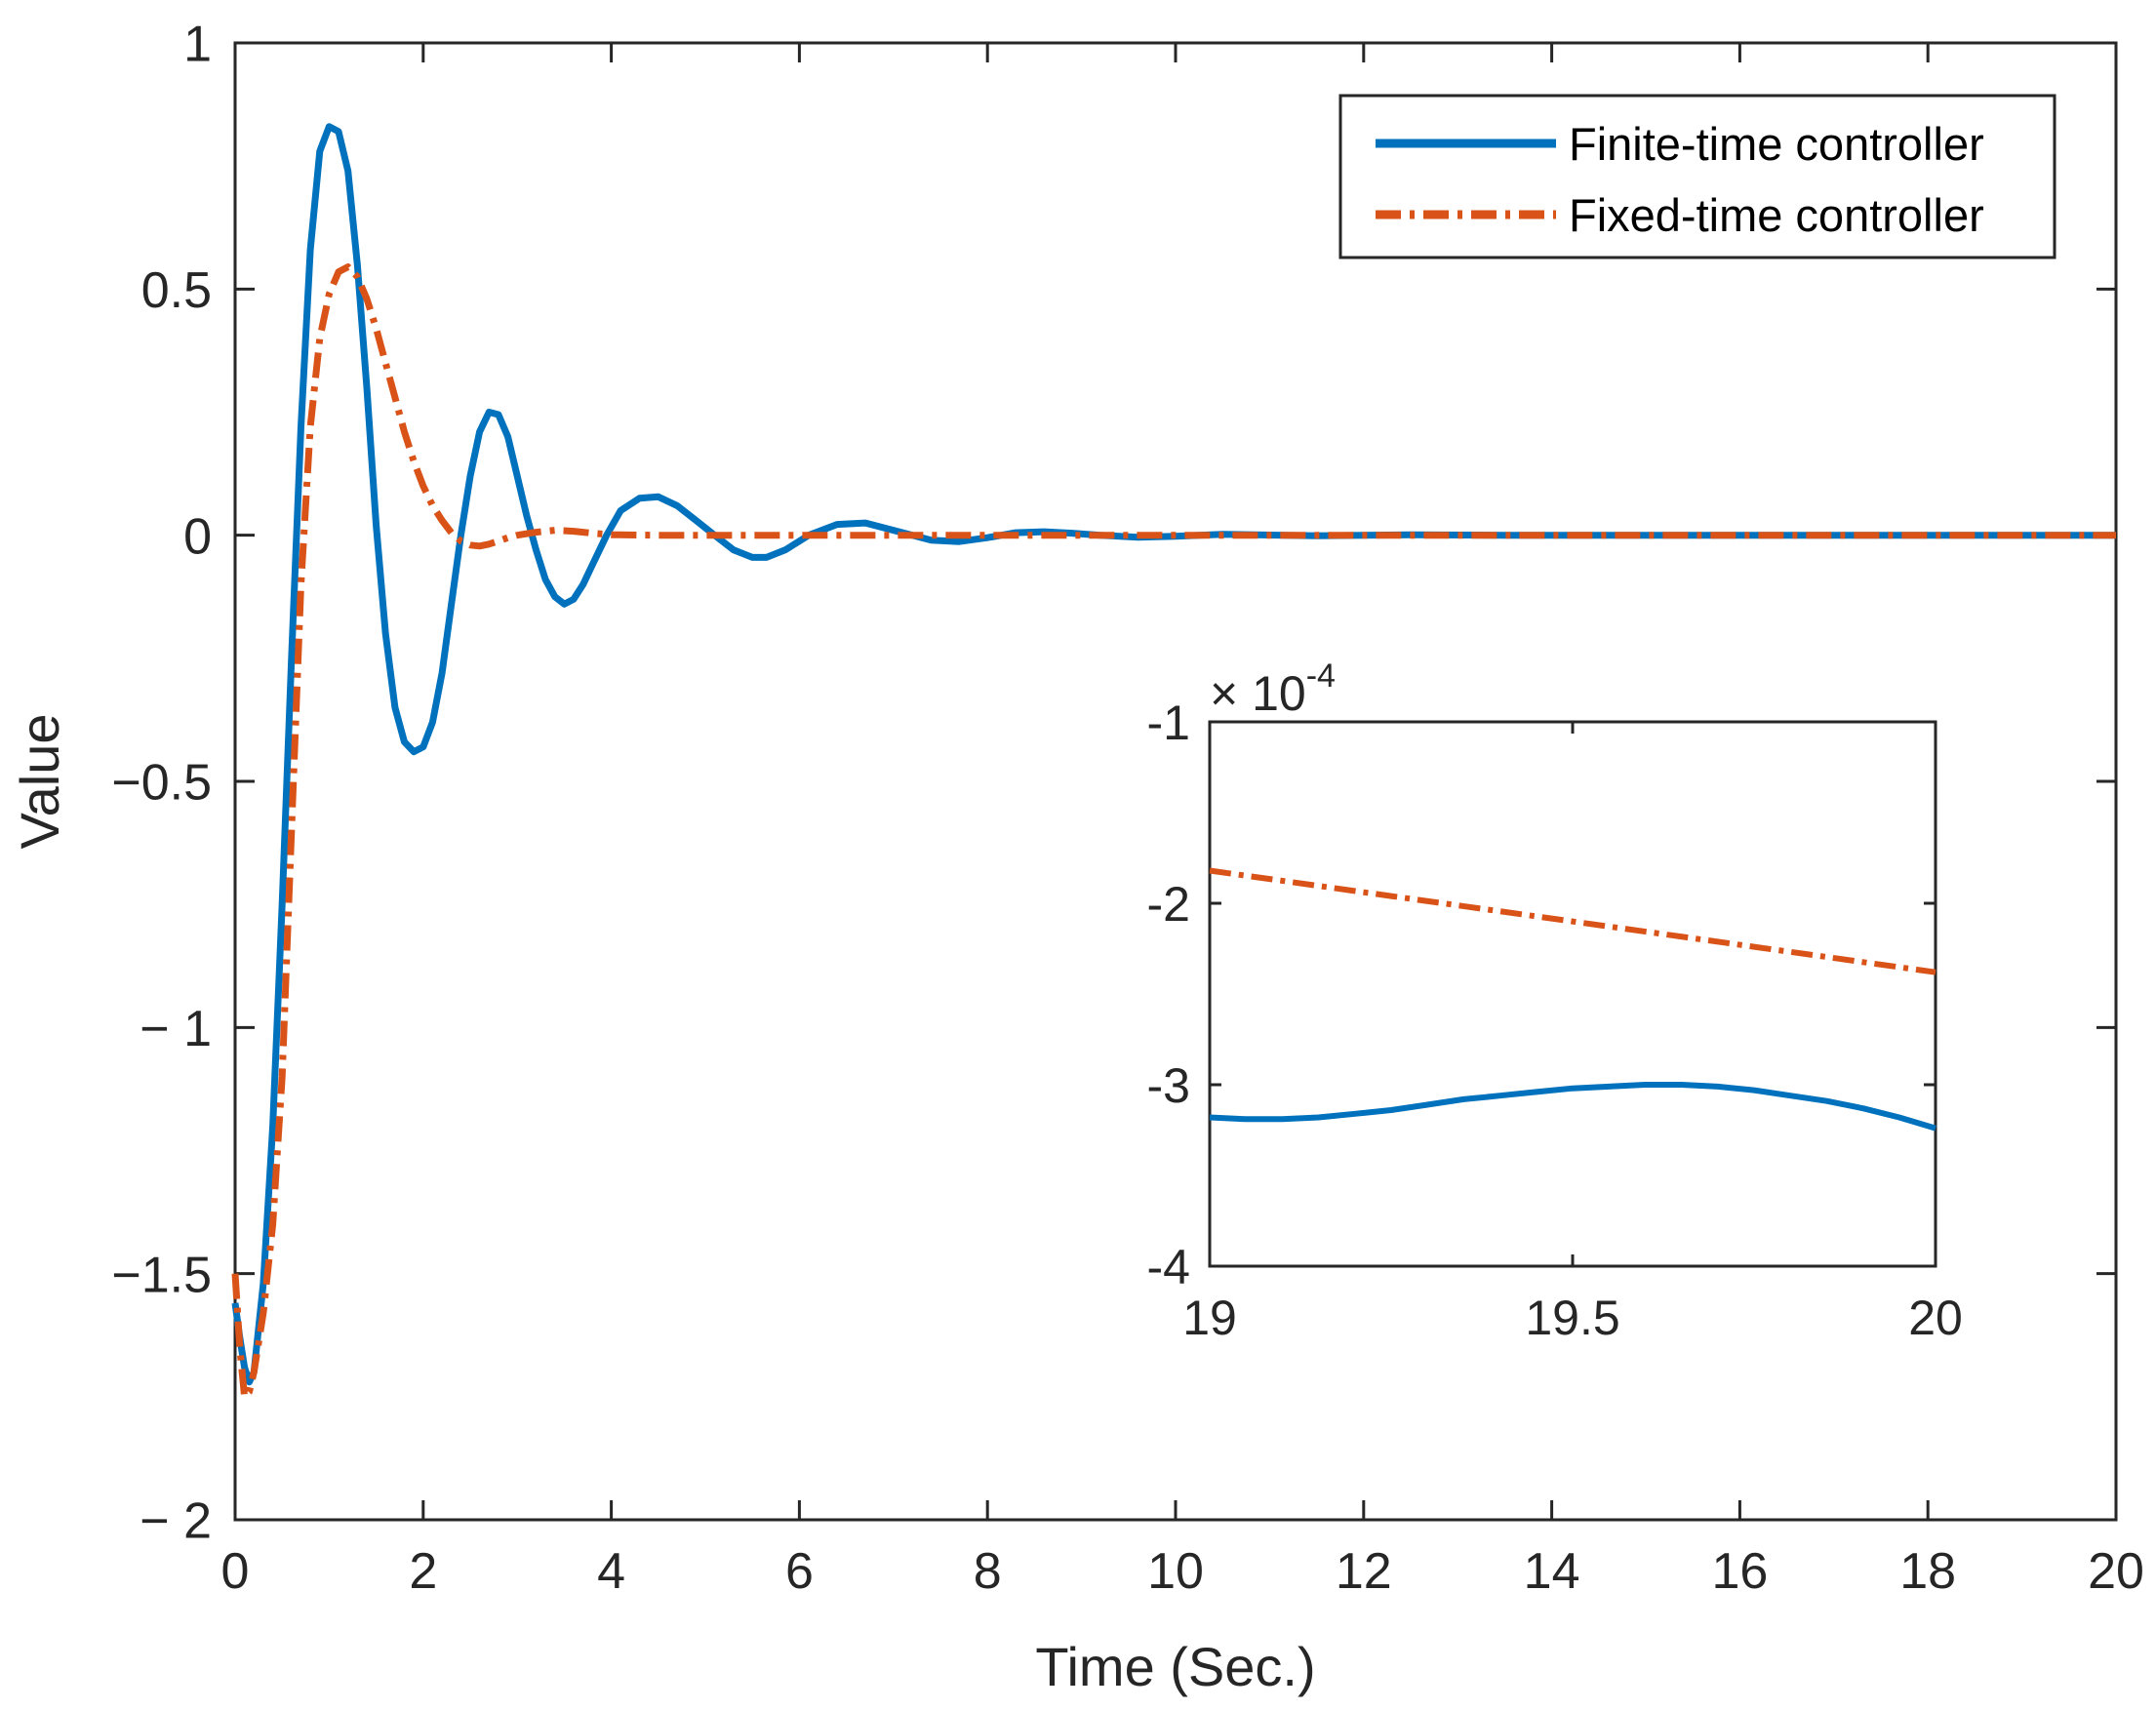 The width and height of the screenshot is (2156, 1710). Describe the element at coordinates (1168, 1085) in the screenshot. I see `inset-y-tick-label: -3` at that location.